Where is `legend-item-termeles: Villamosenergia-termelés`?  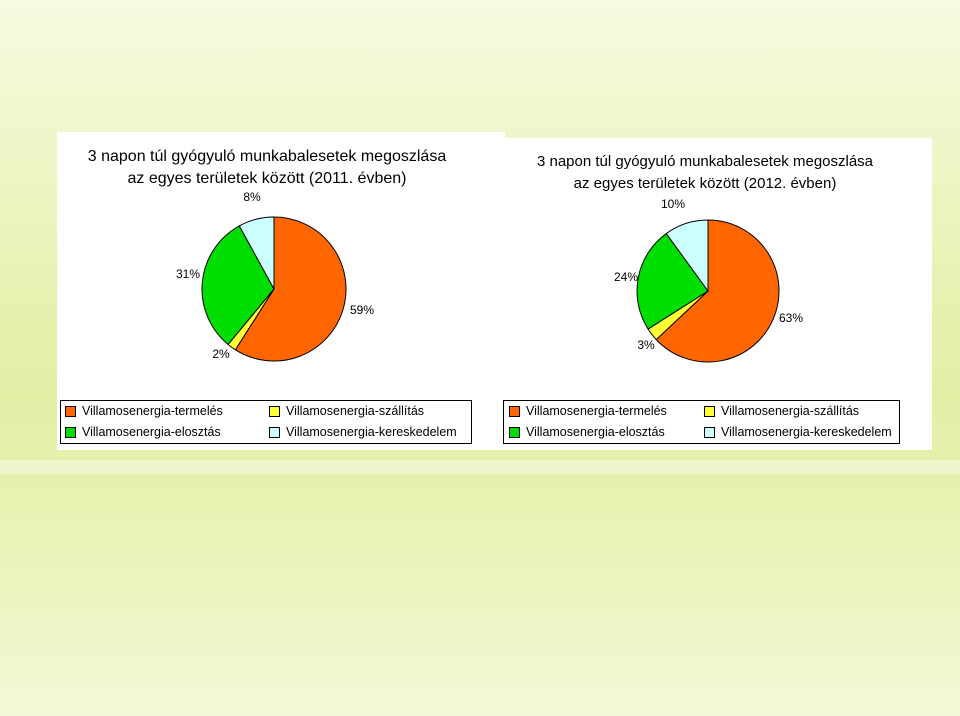
legend-item-termeles: Villamosenergia-termelés is located at coordinates (144, 411).